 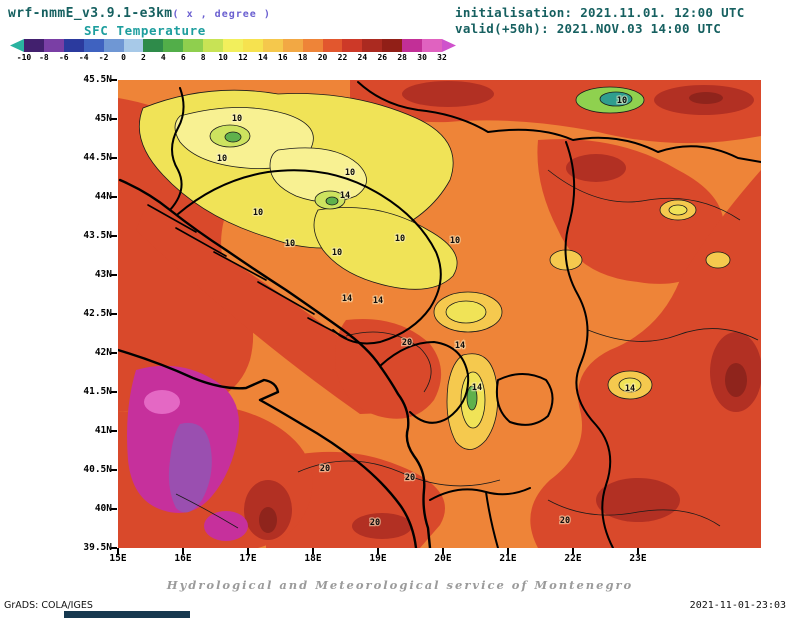 I want to click on x-axis-label: 23E, so click(x=638, y=558).